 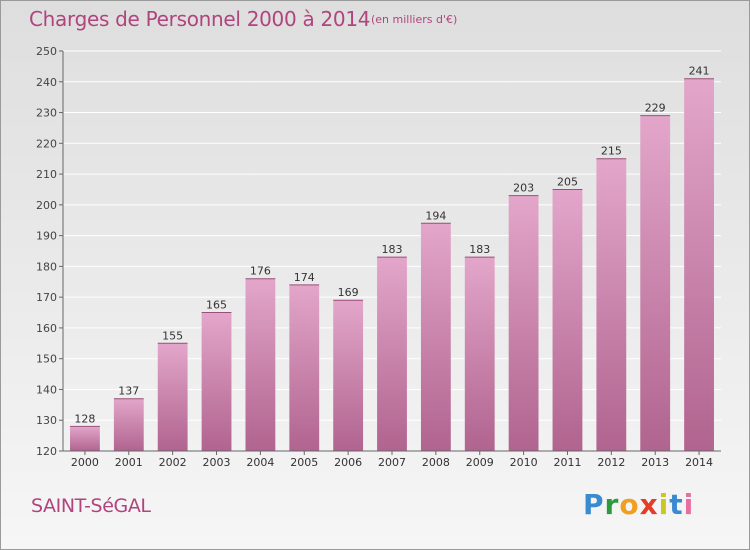 What do you see at coordinates (46, 359) in the screenshot?
I see `y-tick-label: 150` at bounding box center [46, 359].